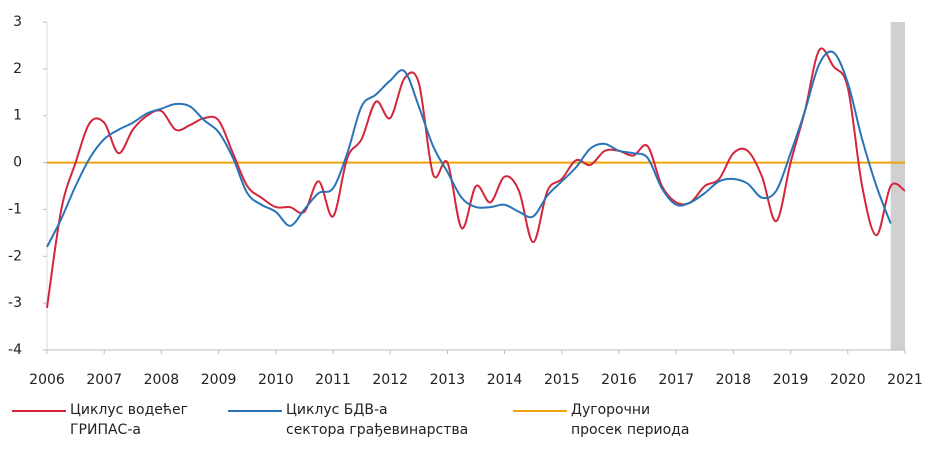  I want to click on legend-label: Дугорочни просек периода, so click(630, 420).